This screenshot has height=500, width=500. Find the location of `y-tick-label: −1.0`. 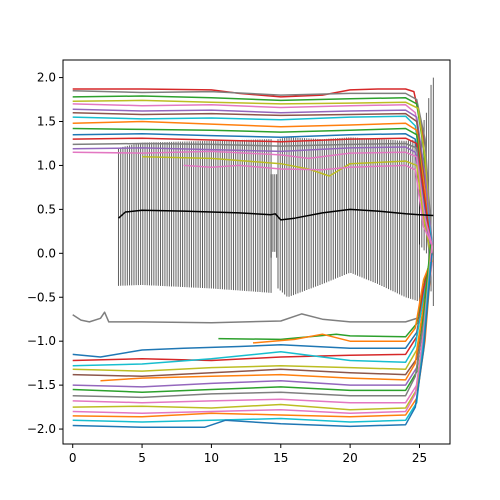

y-tick-label: −1.0 is located at coordinates (41, 341).